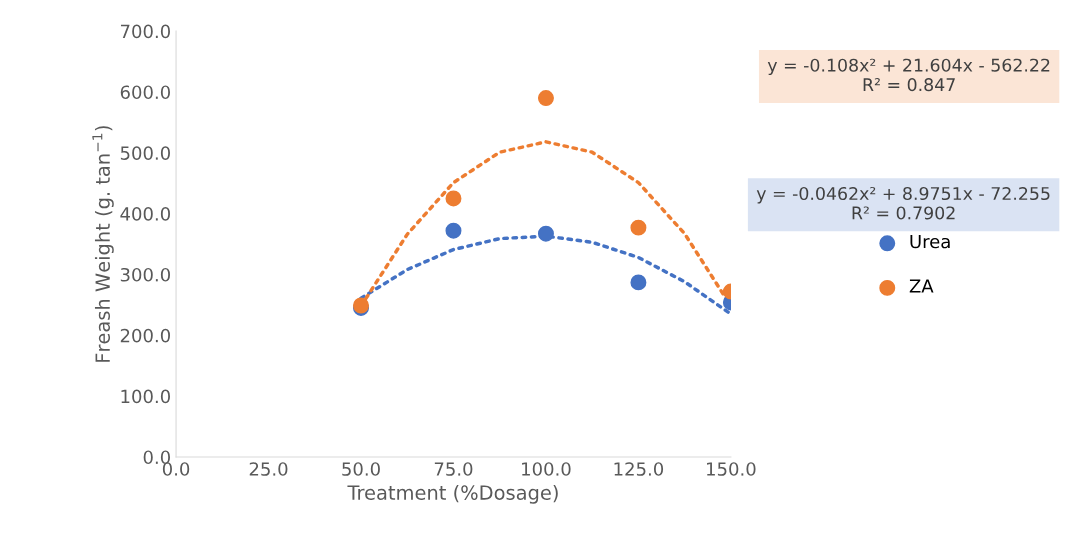 Image resolution: width=1067 pixels, height=546 pixels. Describe the element at coordinates (176, 469) in the screenshot. I see `x-tick-label: 0.0` at that location.